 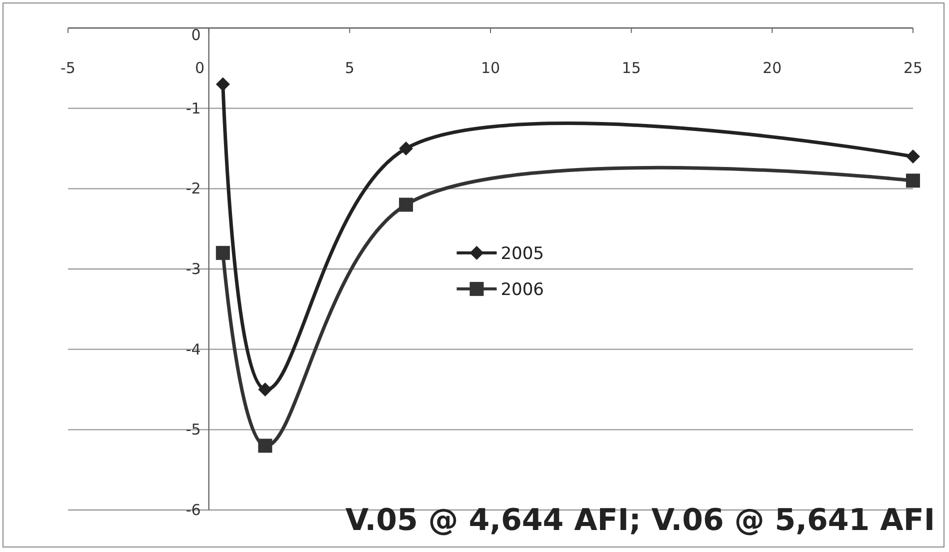 I want to click on y-tick-label: -5, so click(x=193, y=429).